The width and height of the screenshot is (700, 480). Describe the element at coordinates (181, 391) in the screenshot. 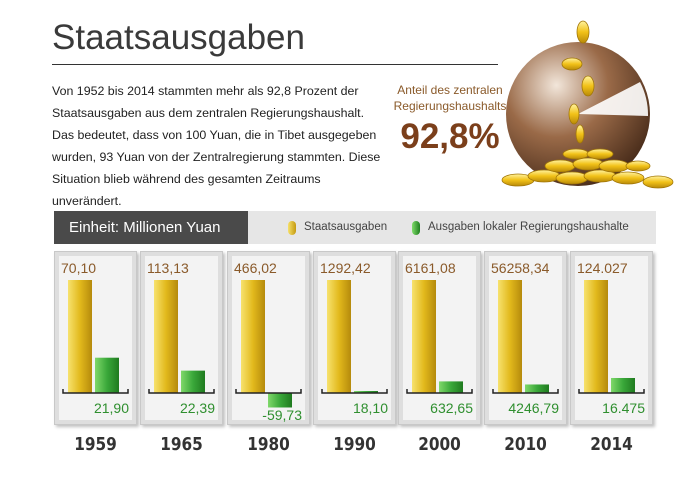

I see `baseline-1965` at that location.